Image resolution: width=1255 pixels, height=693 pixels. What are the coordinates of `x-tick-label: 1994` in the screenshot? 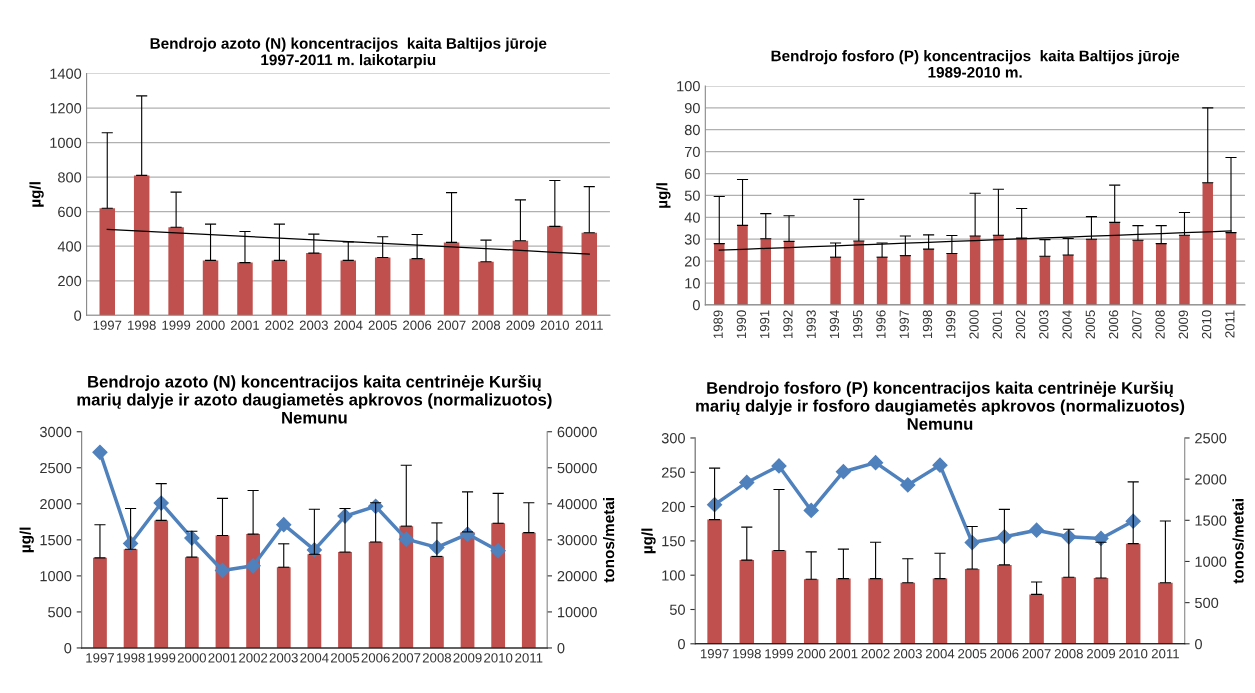 It's located at (834, 324).